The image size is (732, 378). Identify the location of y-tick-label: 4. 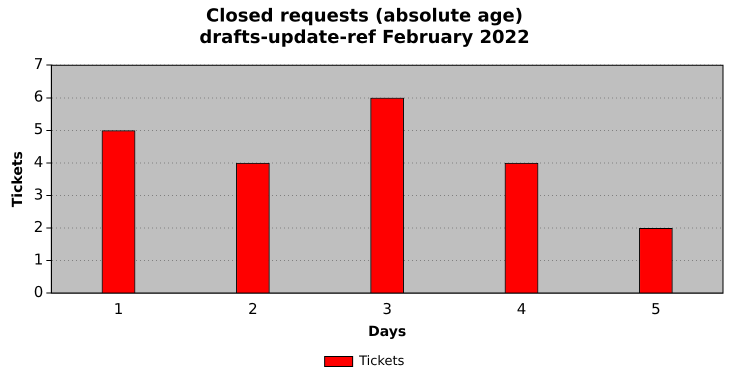
(39, 161).